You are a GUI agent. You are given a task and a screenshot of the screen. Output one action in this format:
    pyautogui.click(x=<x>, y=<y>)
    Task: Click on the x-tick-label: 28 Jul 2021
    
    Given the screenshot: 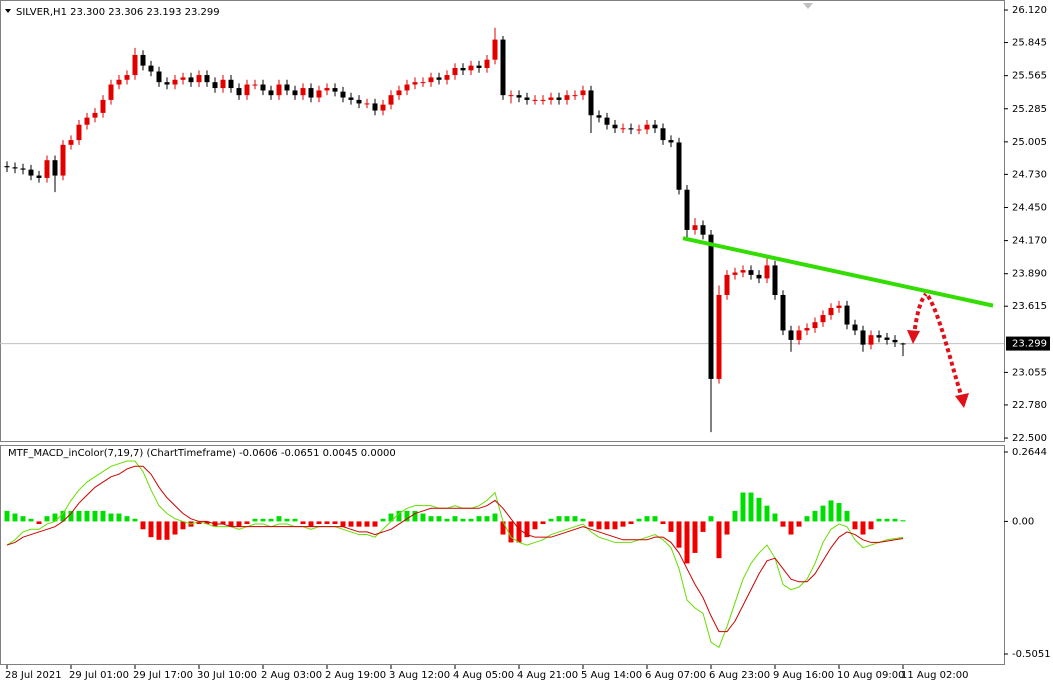 What is the action you would take?
    pyautogui.click(x=33, y=675)
    